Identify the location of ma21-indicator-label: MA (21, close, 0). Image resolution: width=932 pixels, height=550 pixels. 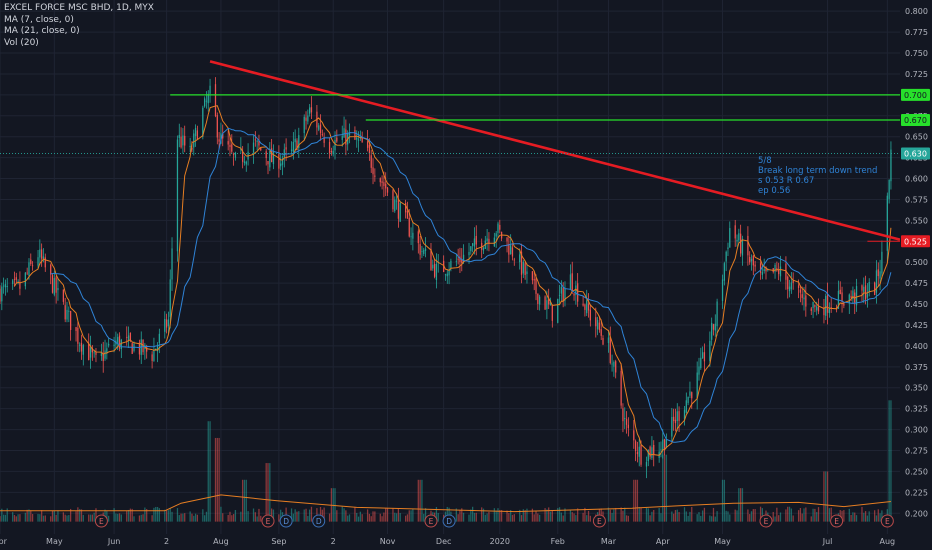
(42, 31).